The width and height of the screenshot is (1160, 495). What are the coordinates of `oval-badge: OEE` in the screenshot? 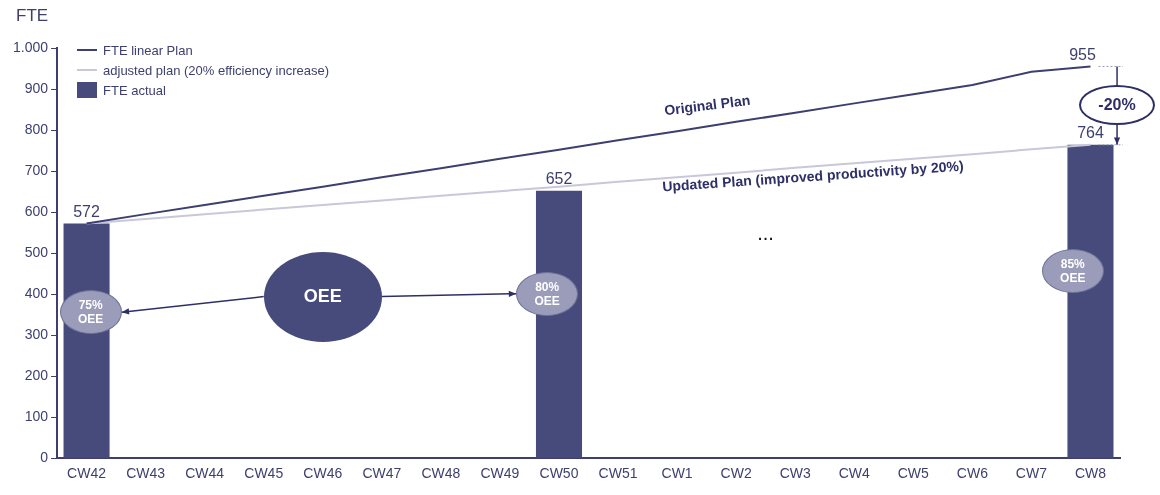 It's located at (322, 296).